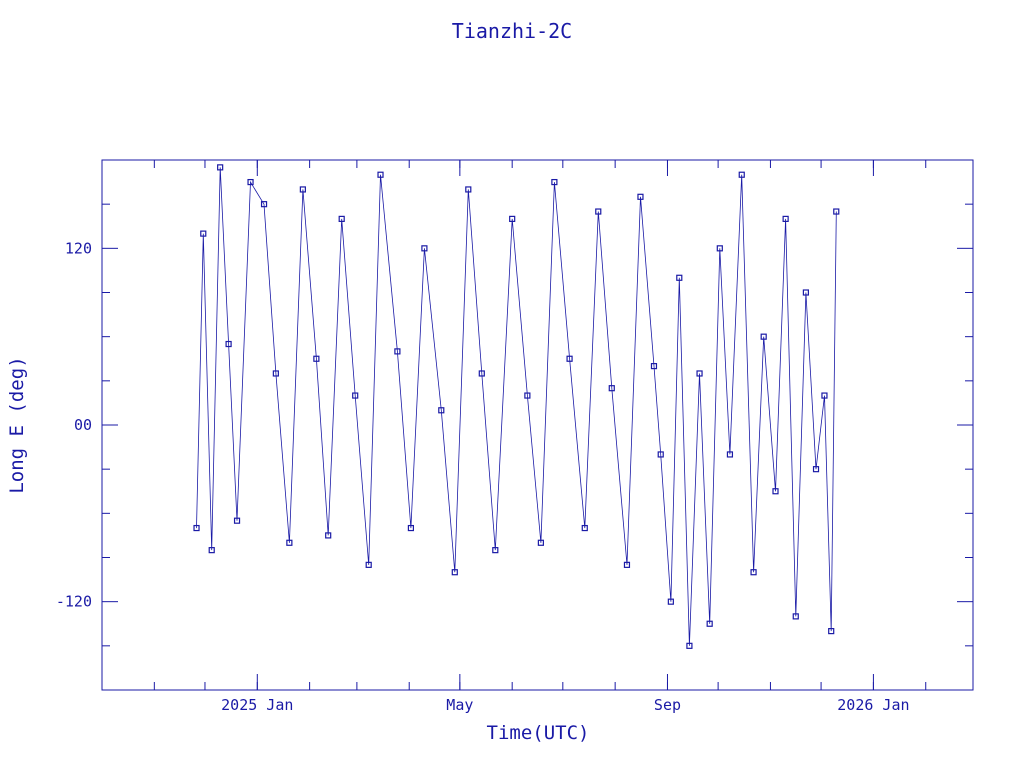 This screenshot has width=1024, height=773. I want to click on x-tick-label: 2026 Jan, so click(873, 705).